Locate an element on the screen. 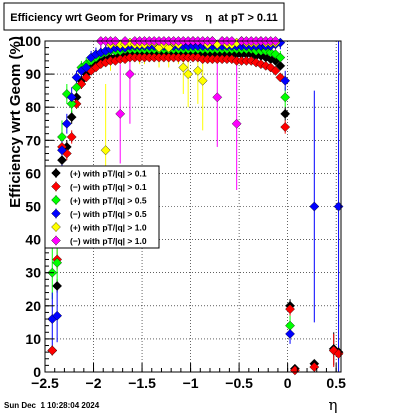  x-axis-label: η is located at coordinates (333, 405).